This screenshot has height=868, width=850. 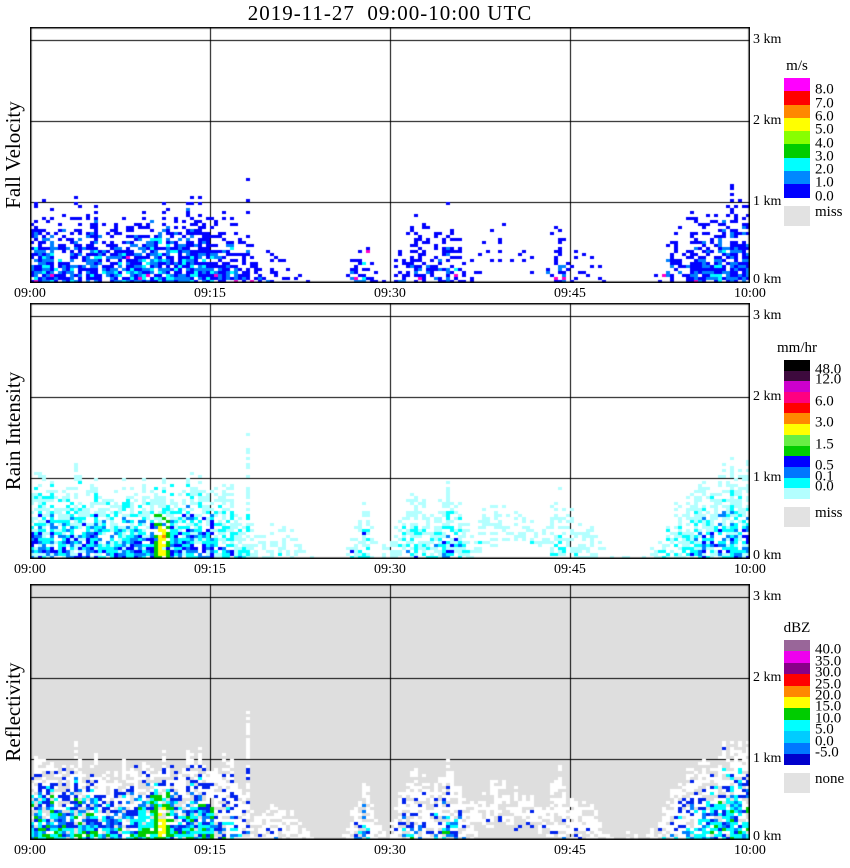 What do you see at coordinates (797, 66) in the screenshot?
I see `legend-unit-label: m/s` at bounding box center [797, 66].